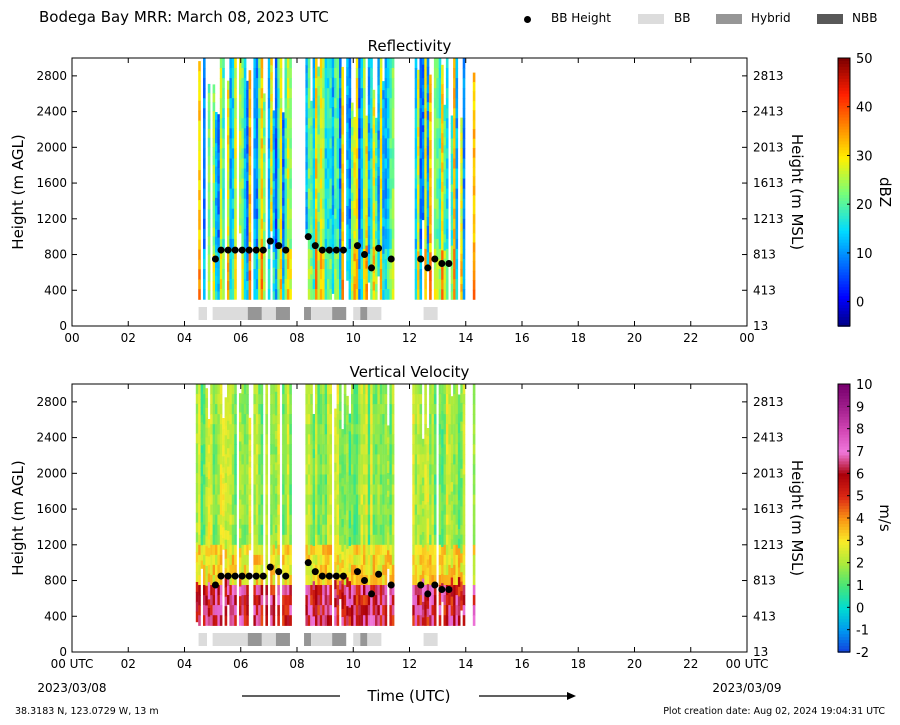  Describe the element at coordinates (768, 112) in the screenshot. I see `y-tick-label-right: 2413` at that location.